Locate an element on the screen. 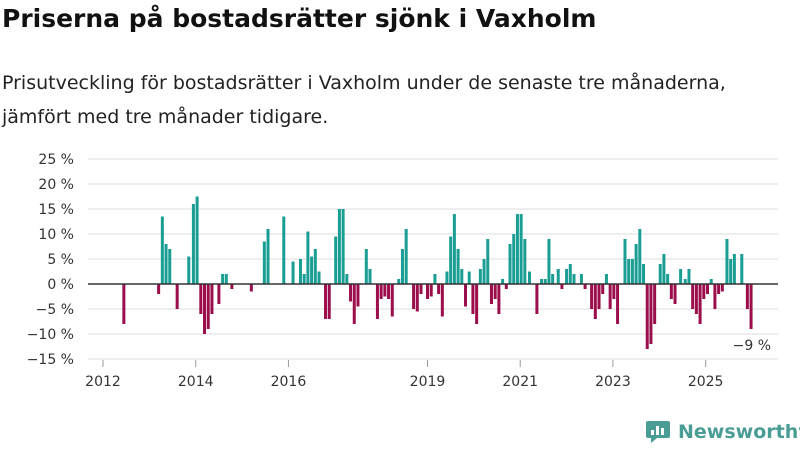 The image size is (800, 450). last-value-label: −9 % is located at coordinates (752, 346).